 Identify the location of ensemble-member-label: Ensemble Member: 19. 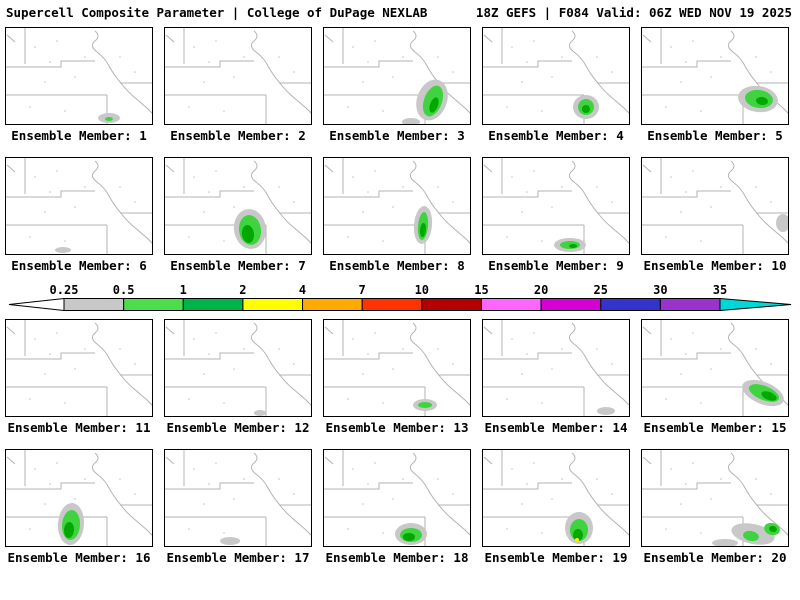
(556, 557).